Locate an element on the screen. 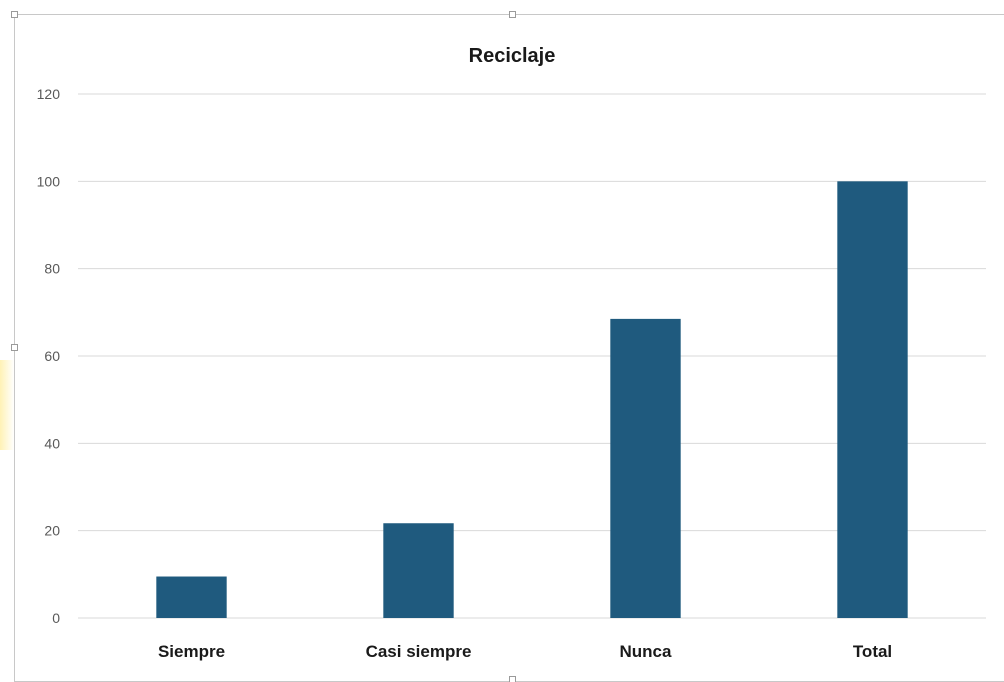 This screenshot has height=682, width=1004. resize-handle-left-middle is located at coordinates (14, 347).